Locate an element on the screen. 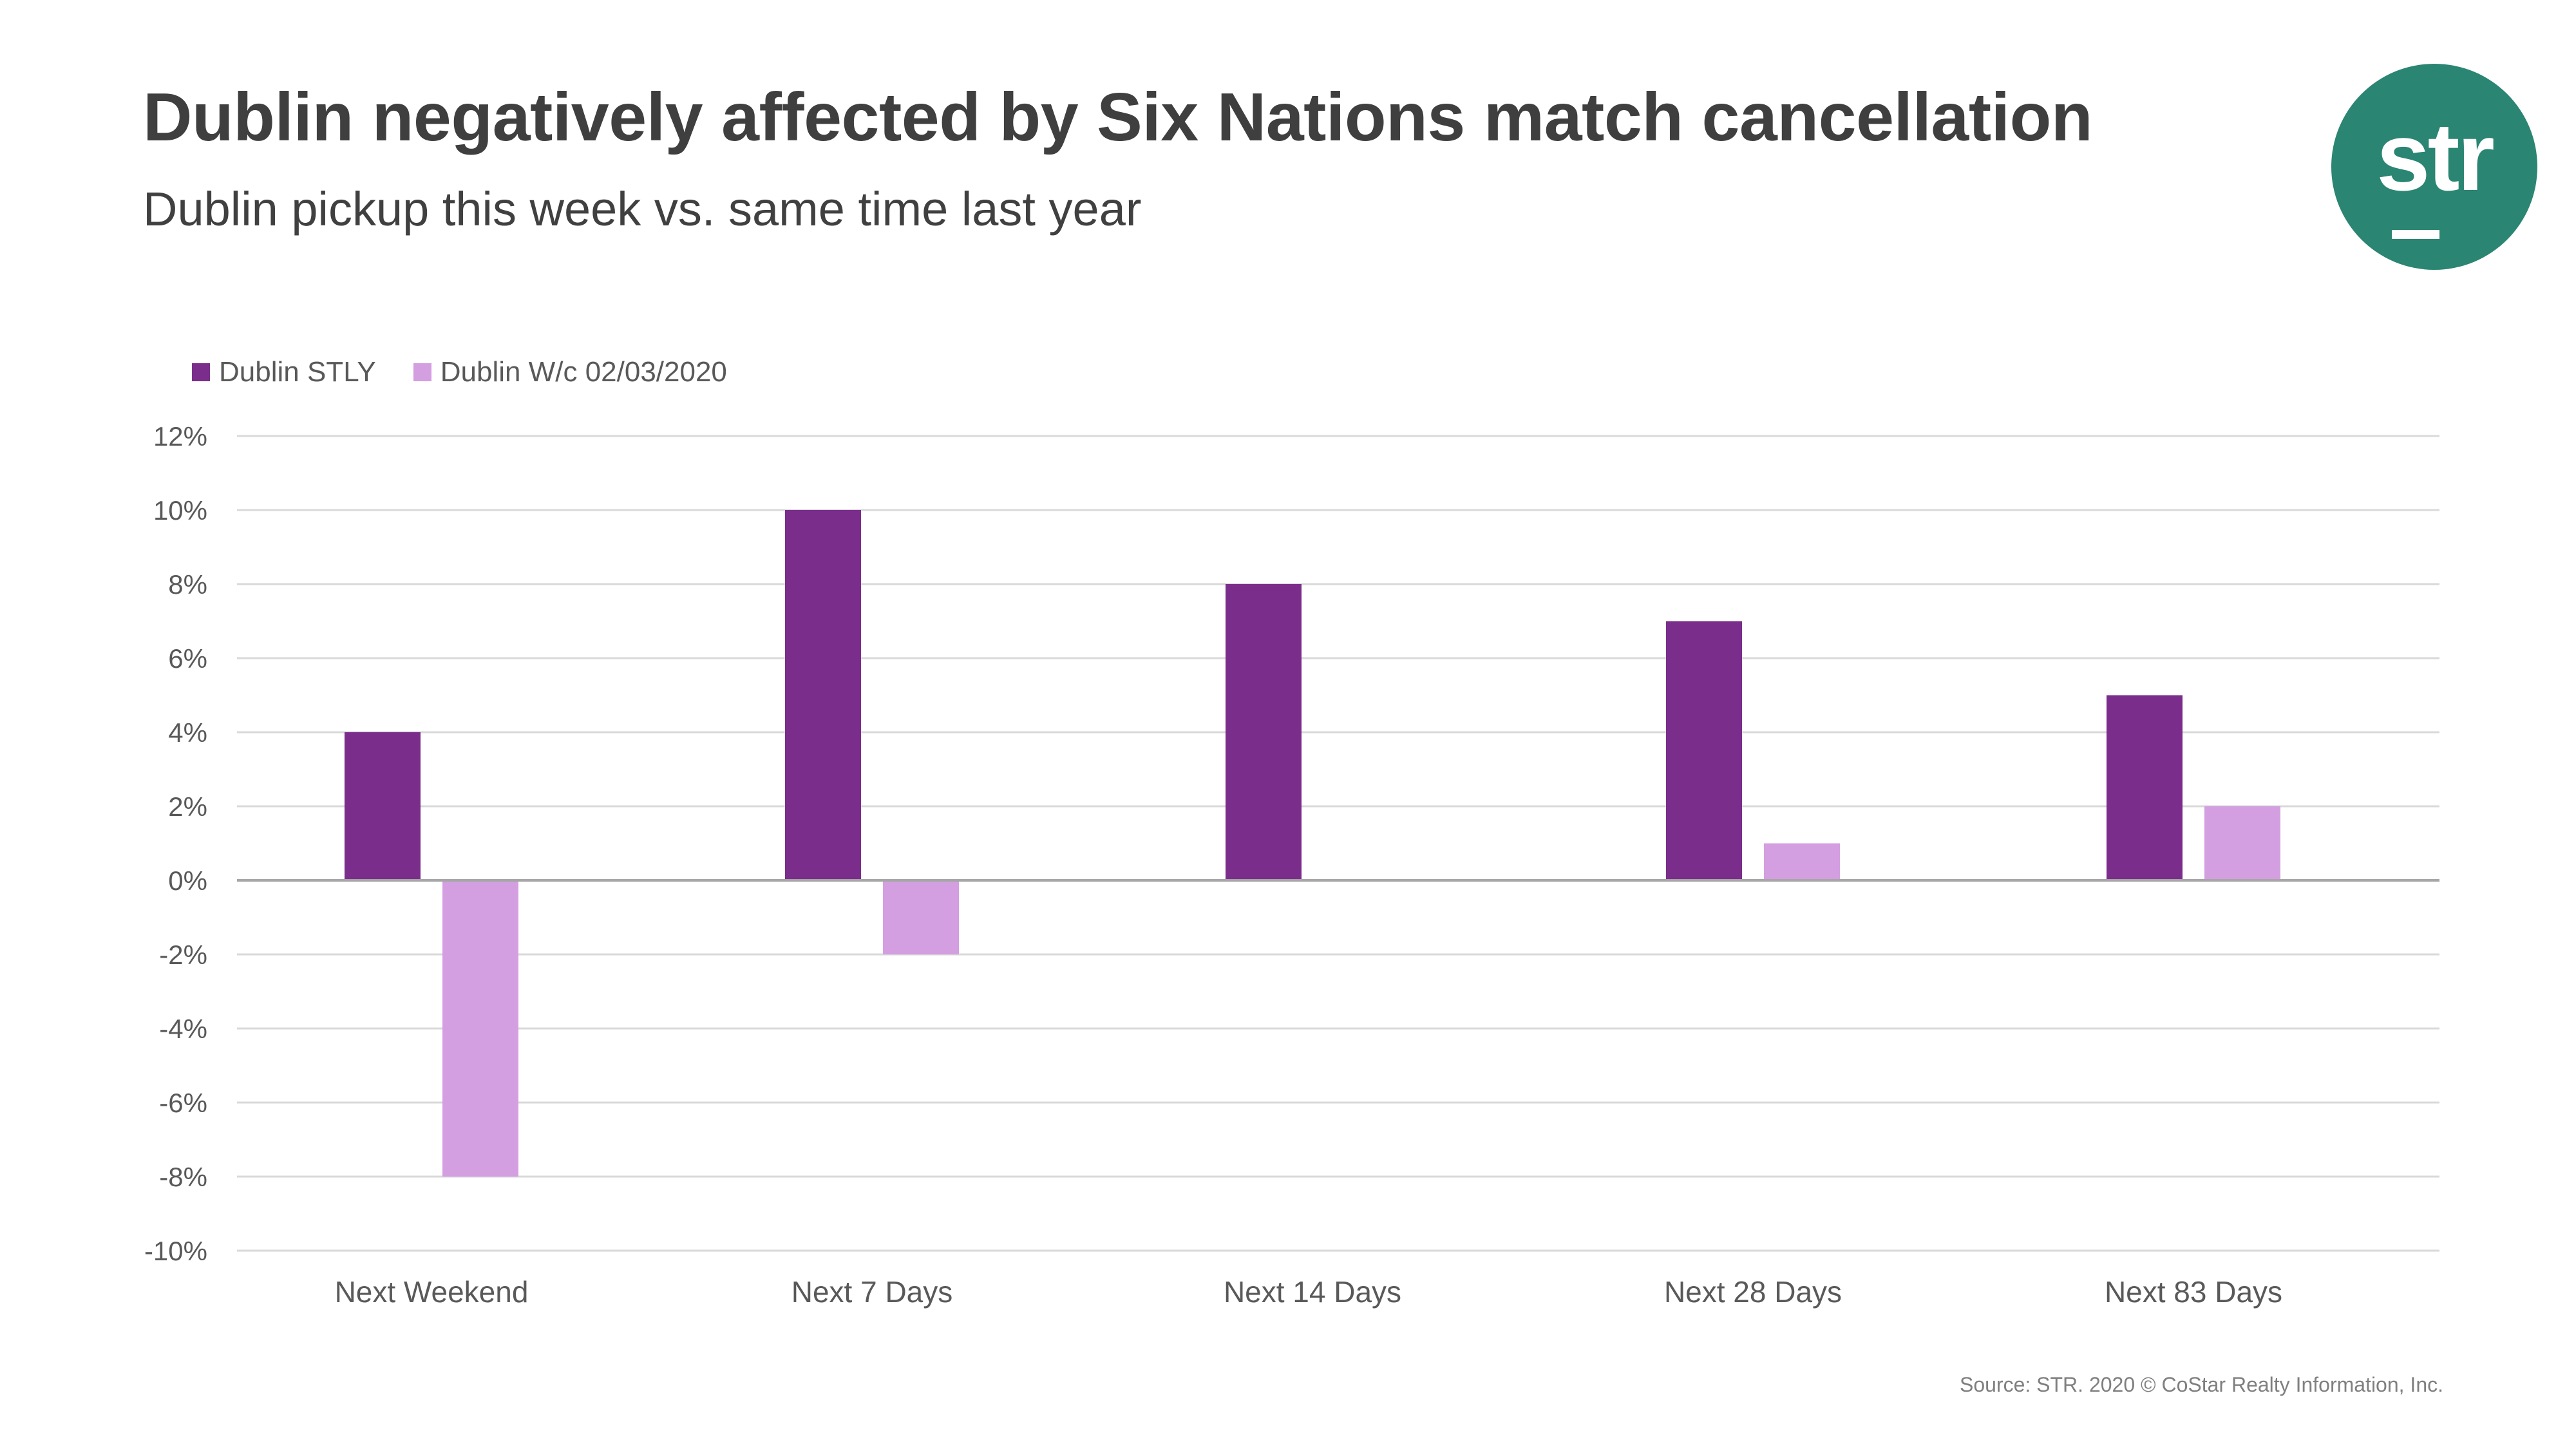 The image size is (2576, 1449). legend-label-stly: Dublin STLY is located at coordinates (297, 372).